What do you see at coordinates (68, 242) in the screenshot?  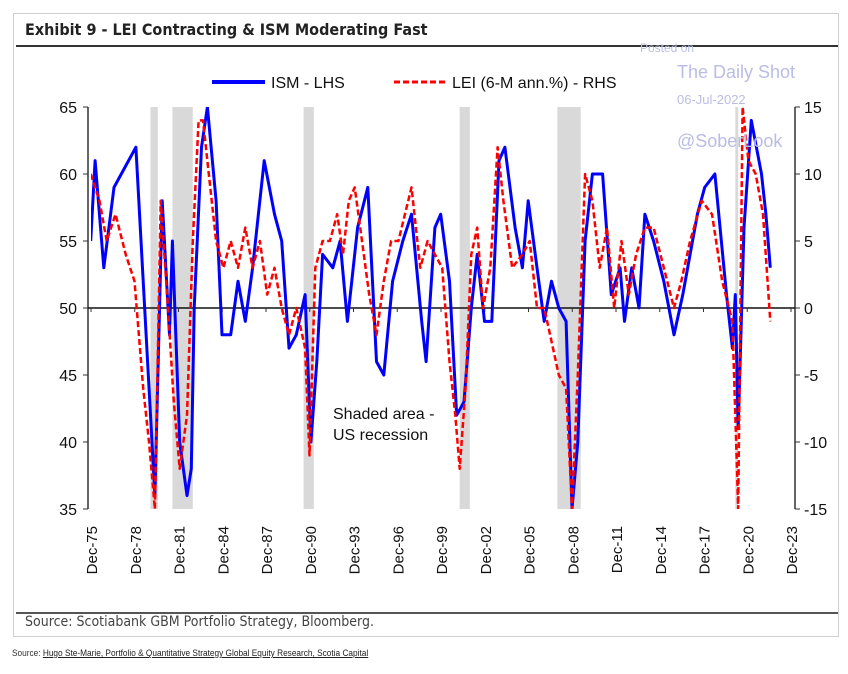 I see `left-tick-label: 55` at bounding box center [68, 242].